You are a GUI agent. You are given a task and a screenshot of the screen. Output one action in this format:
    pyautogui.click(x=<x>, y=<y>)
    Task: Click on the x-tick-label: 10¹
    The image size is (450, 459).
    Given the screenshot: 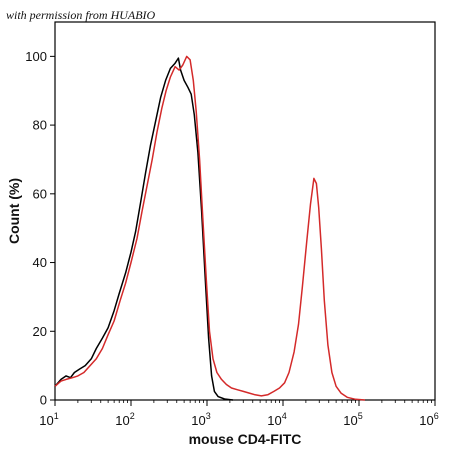 What is the action you would take?
    pyautogui.click(x=48, y=419)
    